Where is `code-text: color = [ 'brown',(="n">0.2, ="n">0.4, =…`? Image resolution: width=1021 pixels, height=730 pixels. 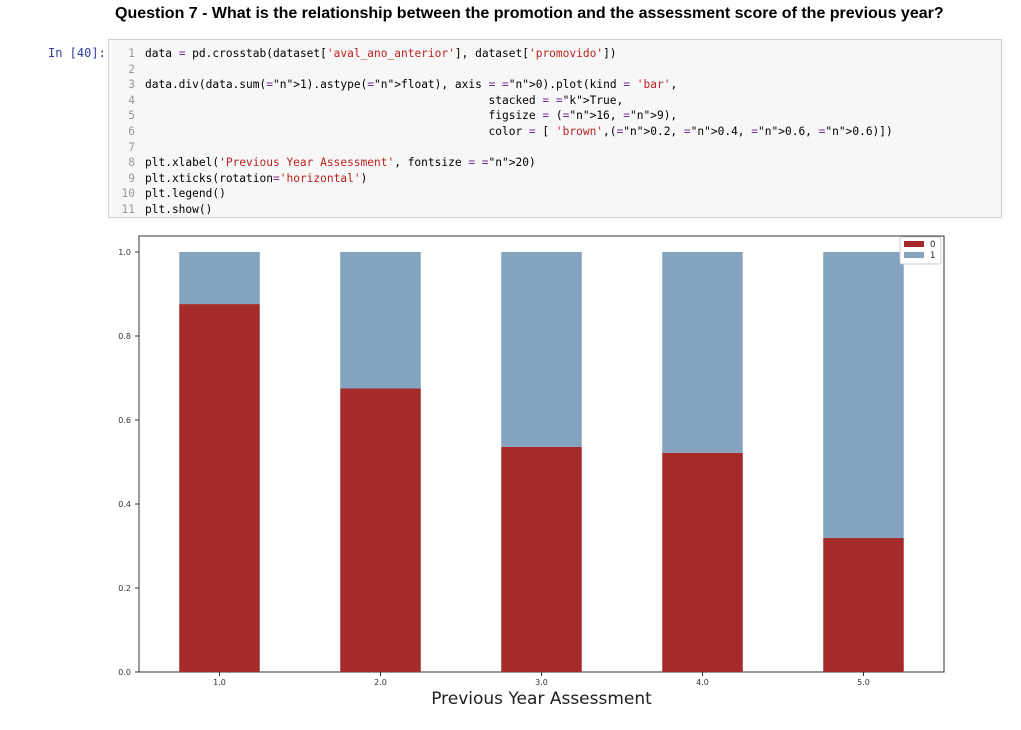 code-text: color = [ 'brown',(="n">0.2, ="n">0.4, =… is located at coordinates (519, 131).